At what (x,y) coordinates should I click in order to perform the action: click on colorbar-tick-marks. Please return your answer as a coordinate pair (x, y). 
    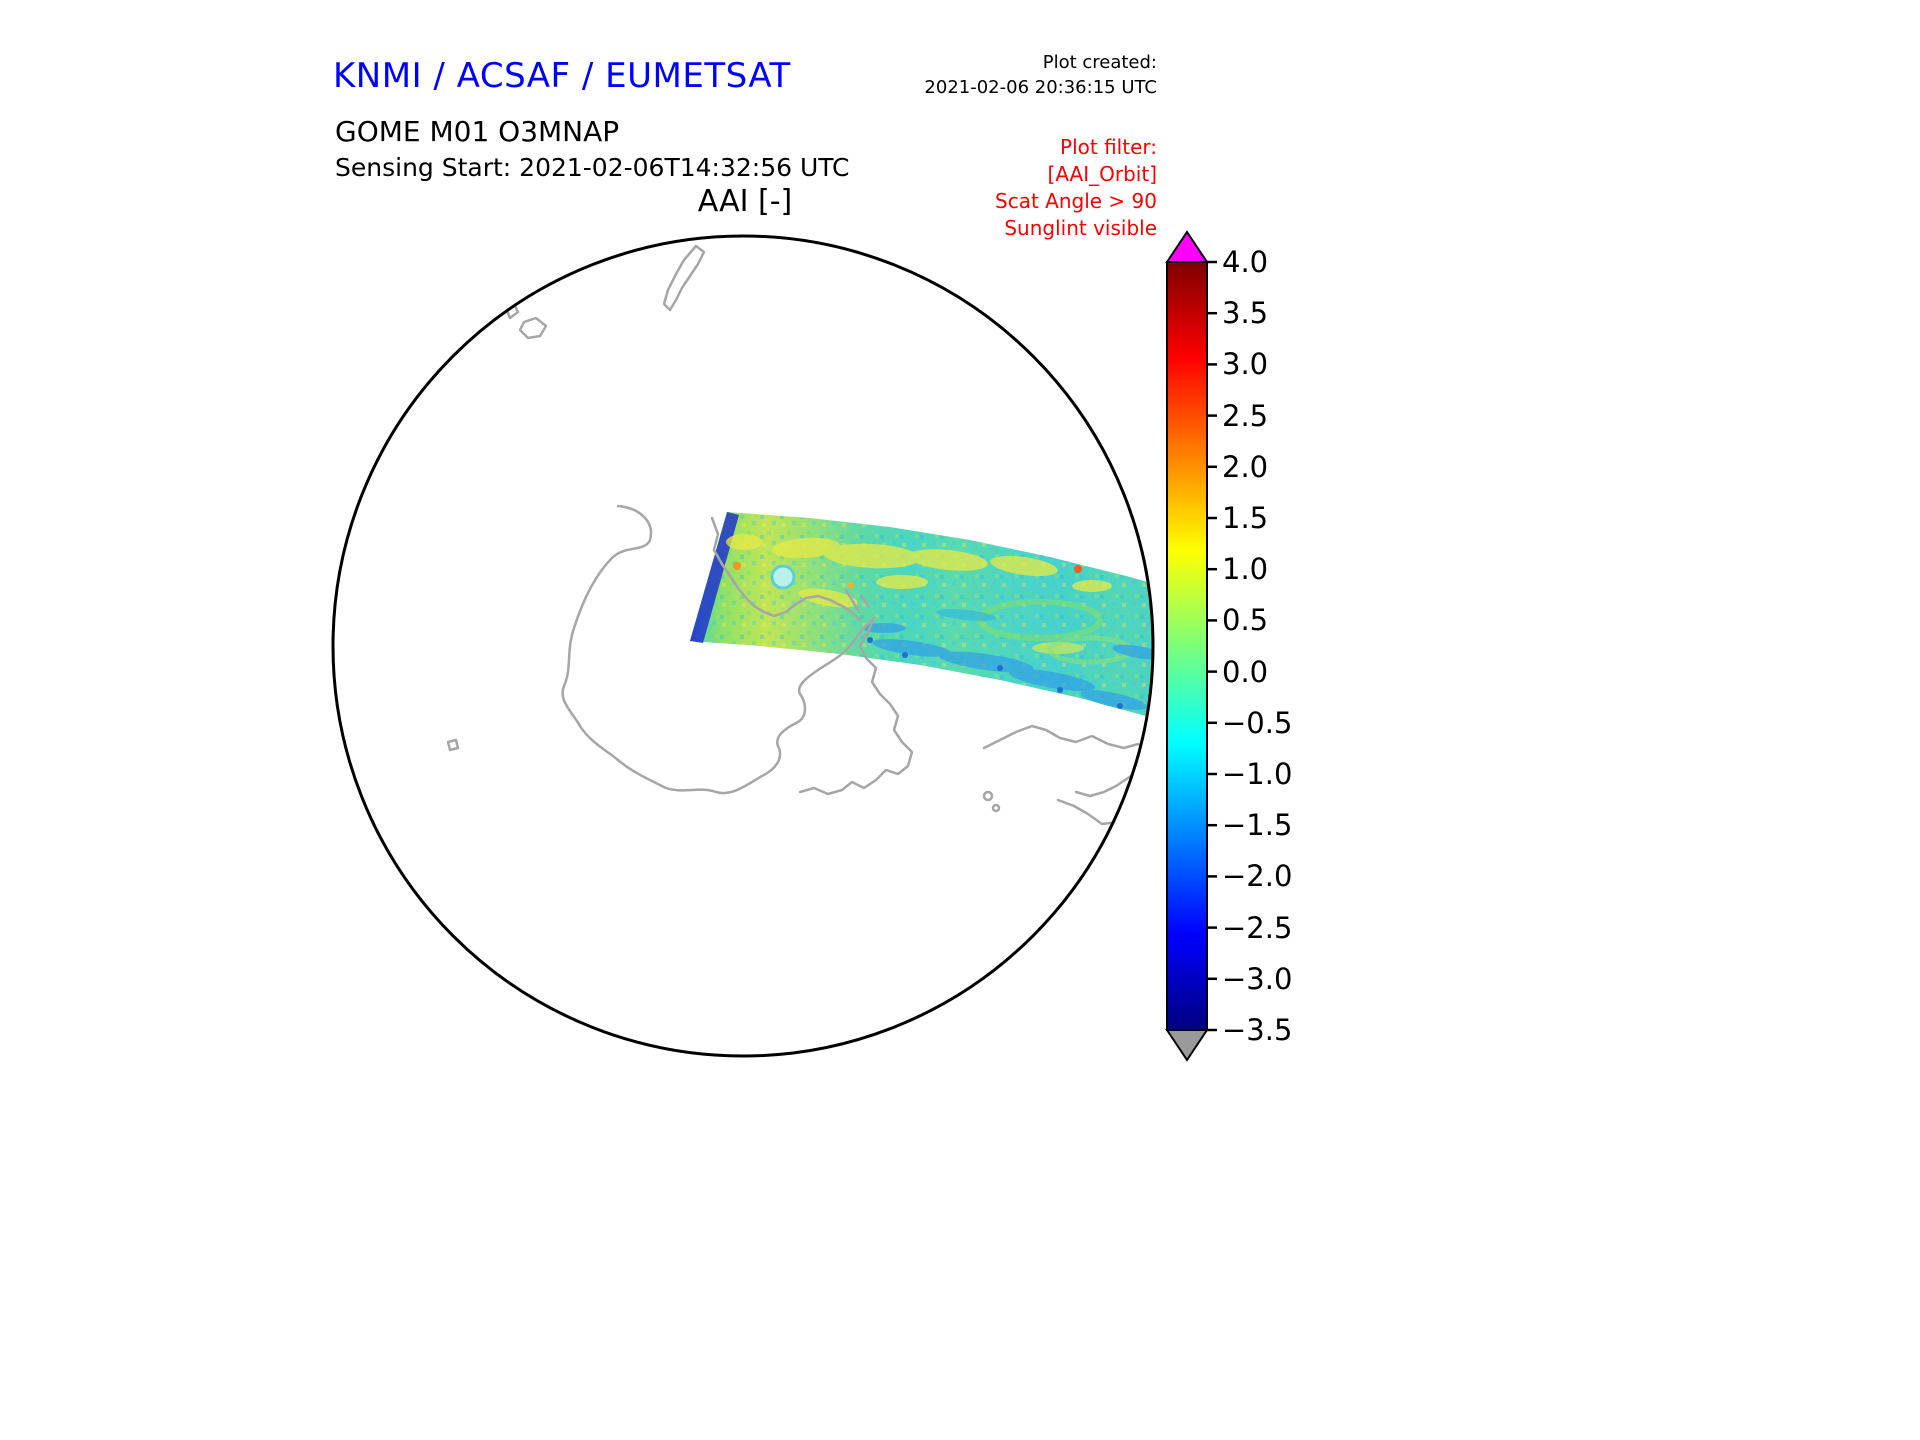
    Looking at the image, I should click on (1212, 646).